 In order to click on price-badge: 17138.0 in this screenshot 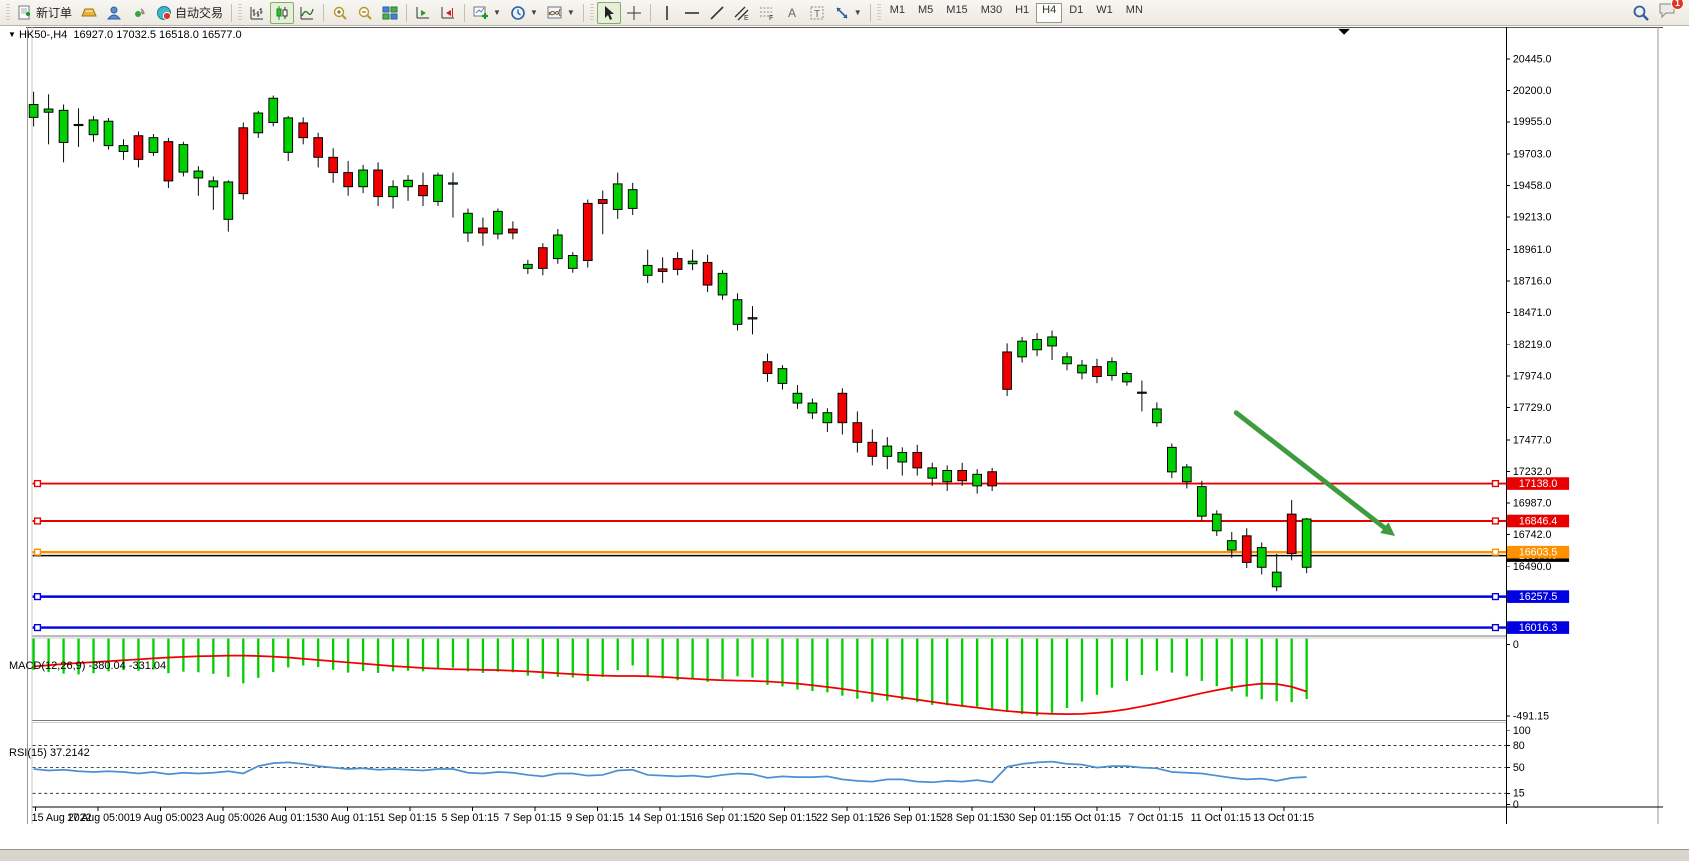, I will do `click(1538, 483)`.